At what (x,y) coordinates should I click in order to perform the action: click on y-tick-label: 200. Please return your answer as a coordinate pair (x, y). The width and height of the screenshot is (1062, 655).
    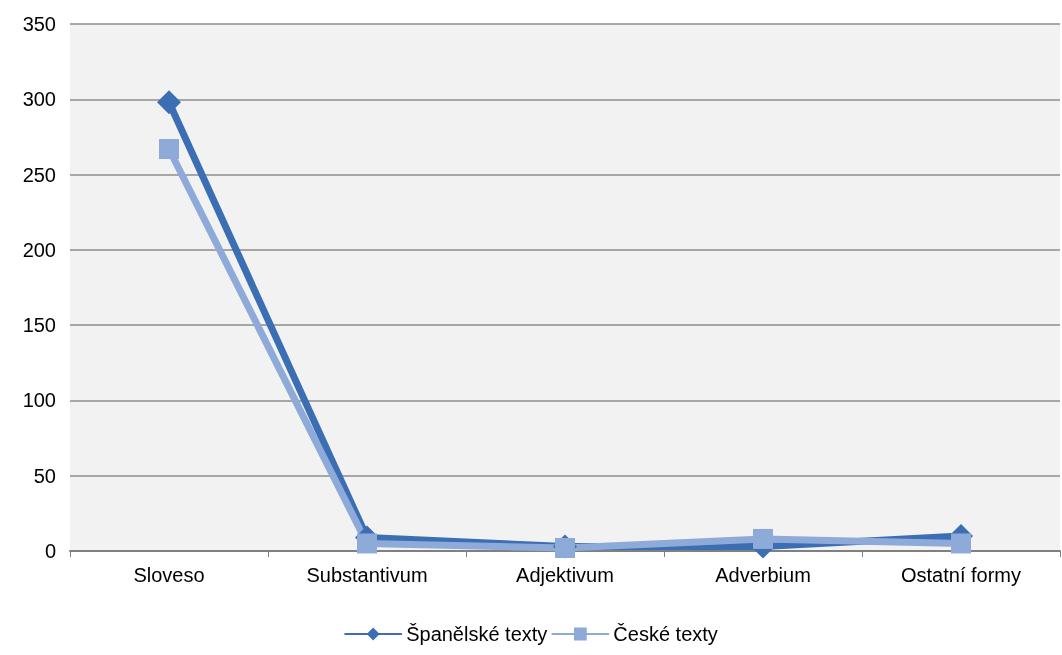
    Looking at the image, I should click on (39, 249).